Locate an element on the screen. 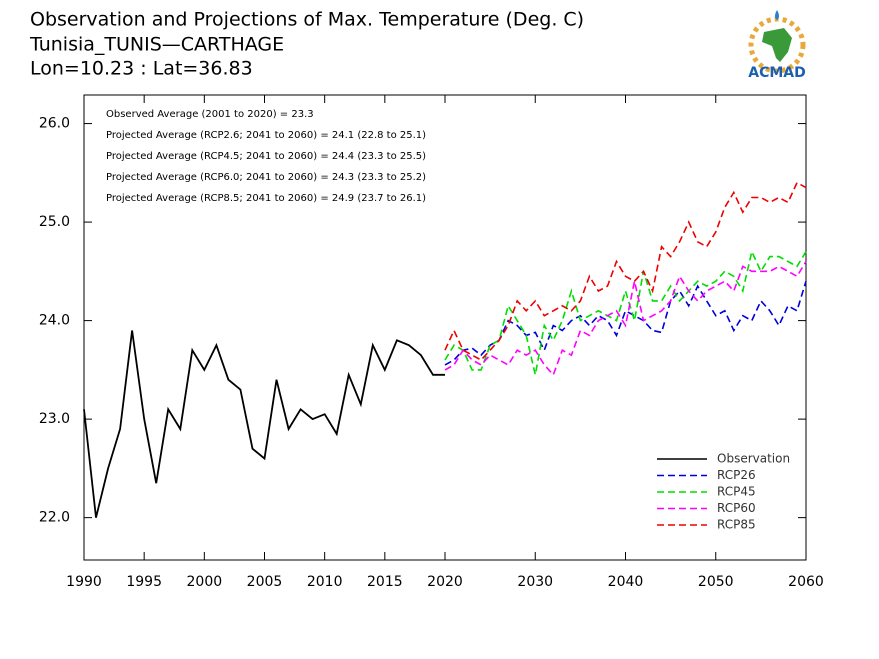  x-tick-label: 2030 is located at coordinates (535, 582).